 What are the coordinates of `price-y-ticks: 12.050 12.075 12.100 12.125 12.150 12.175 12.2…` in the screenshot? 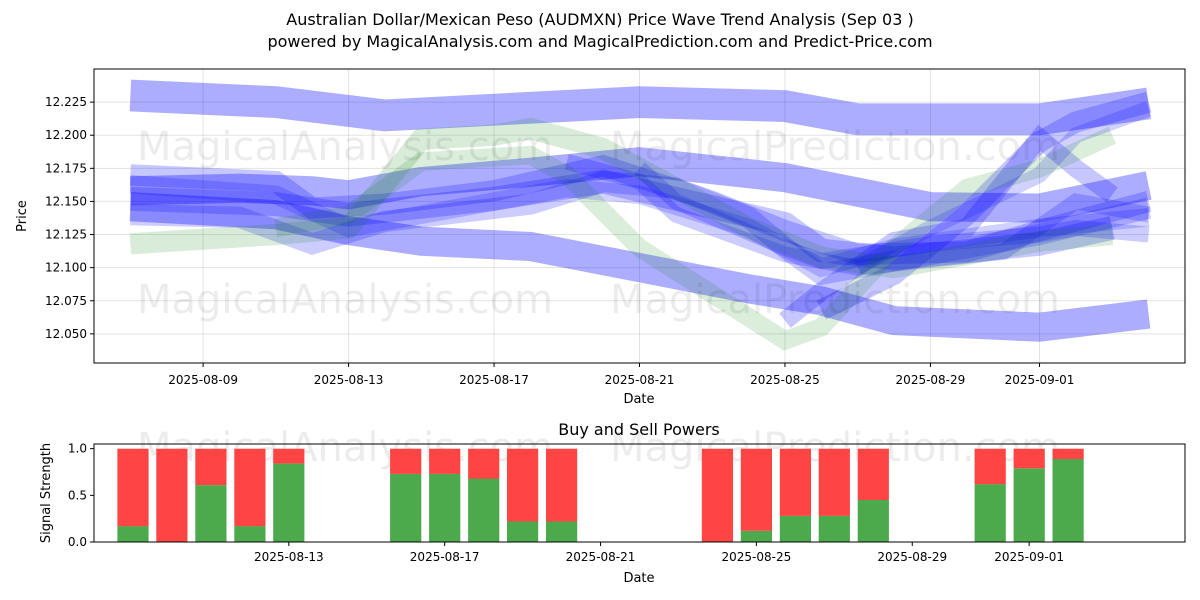 It's located at (69, 218).